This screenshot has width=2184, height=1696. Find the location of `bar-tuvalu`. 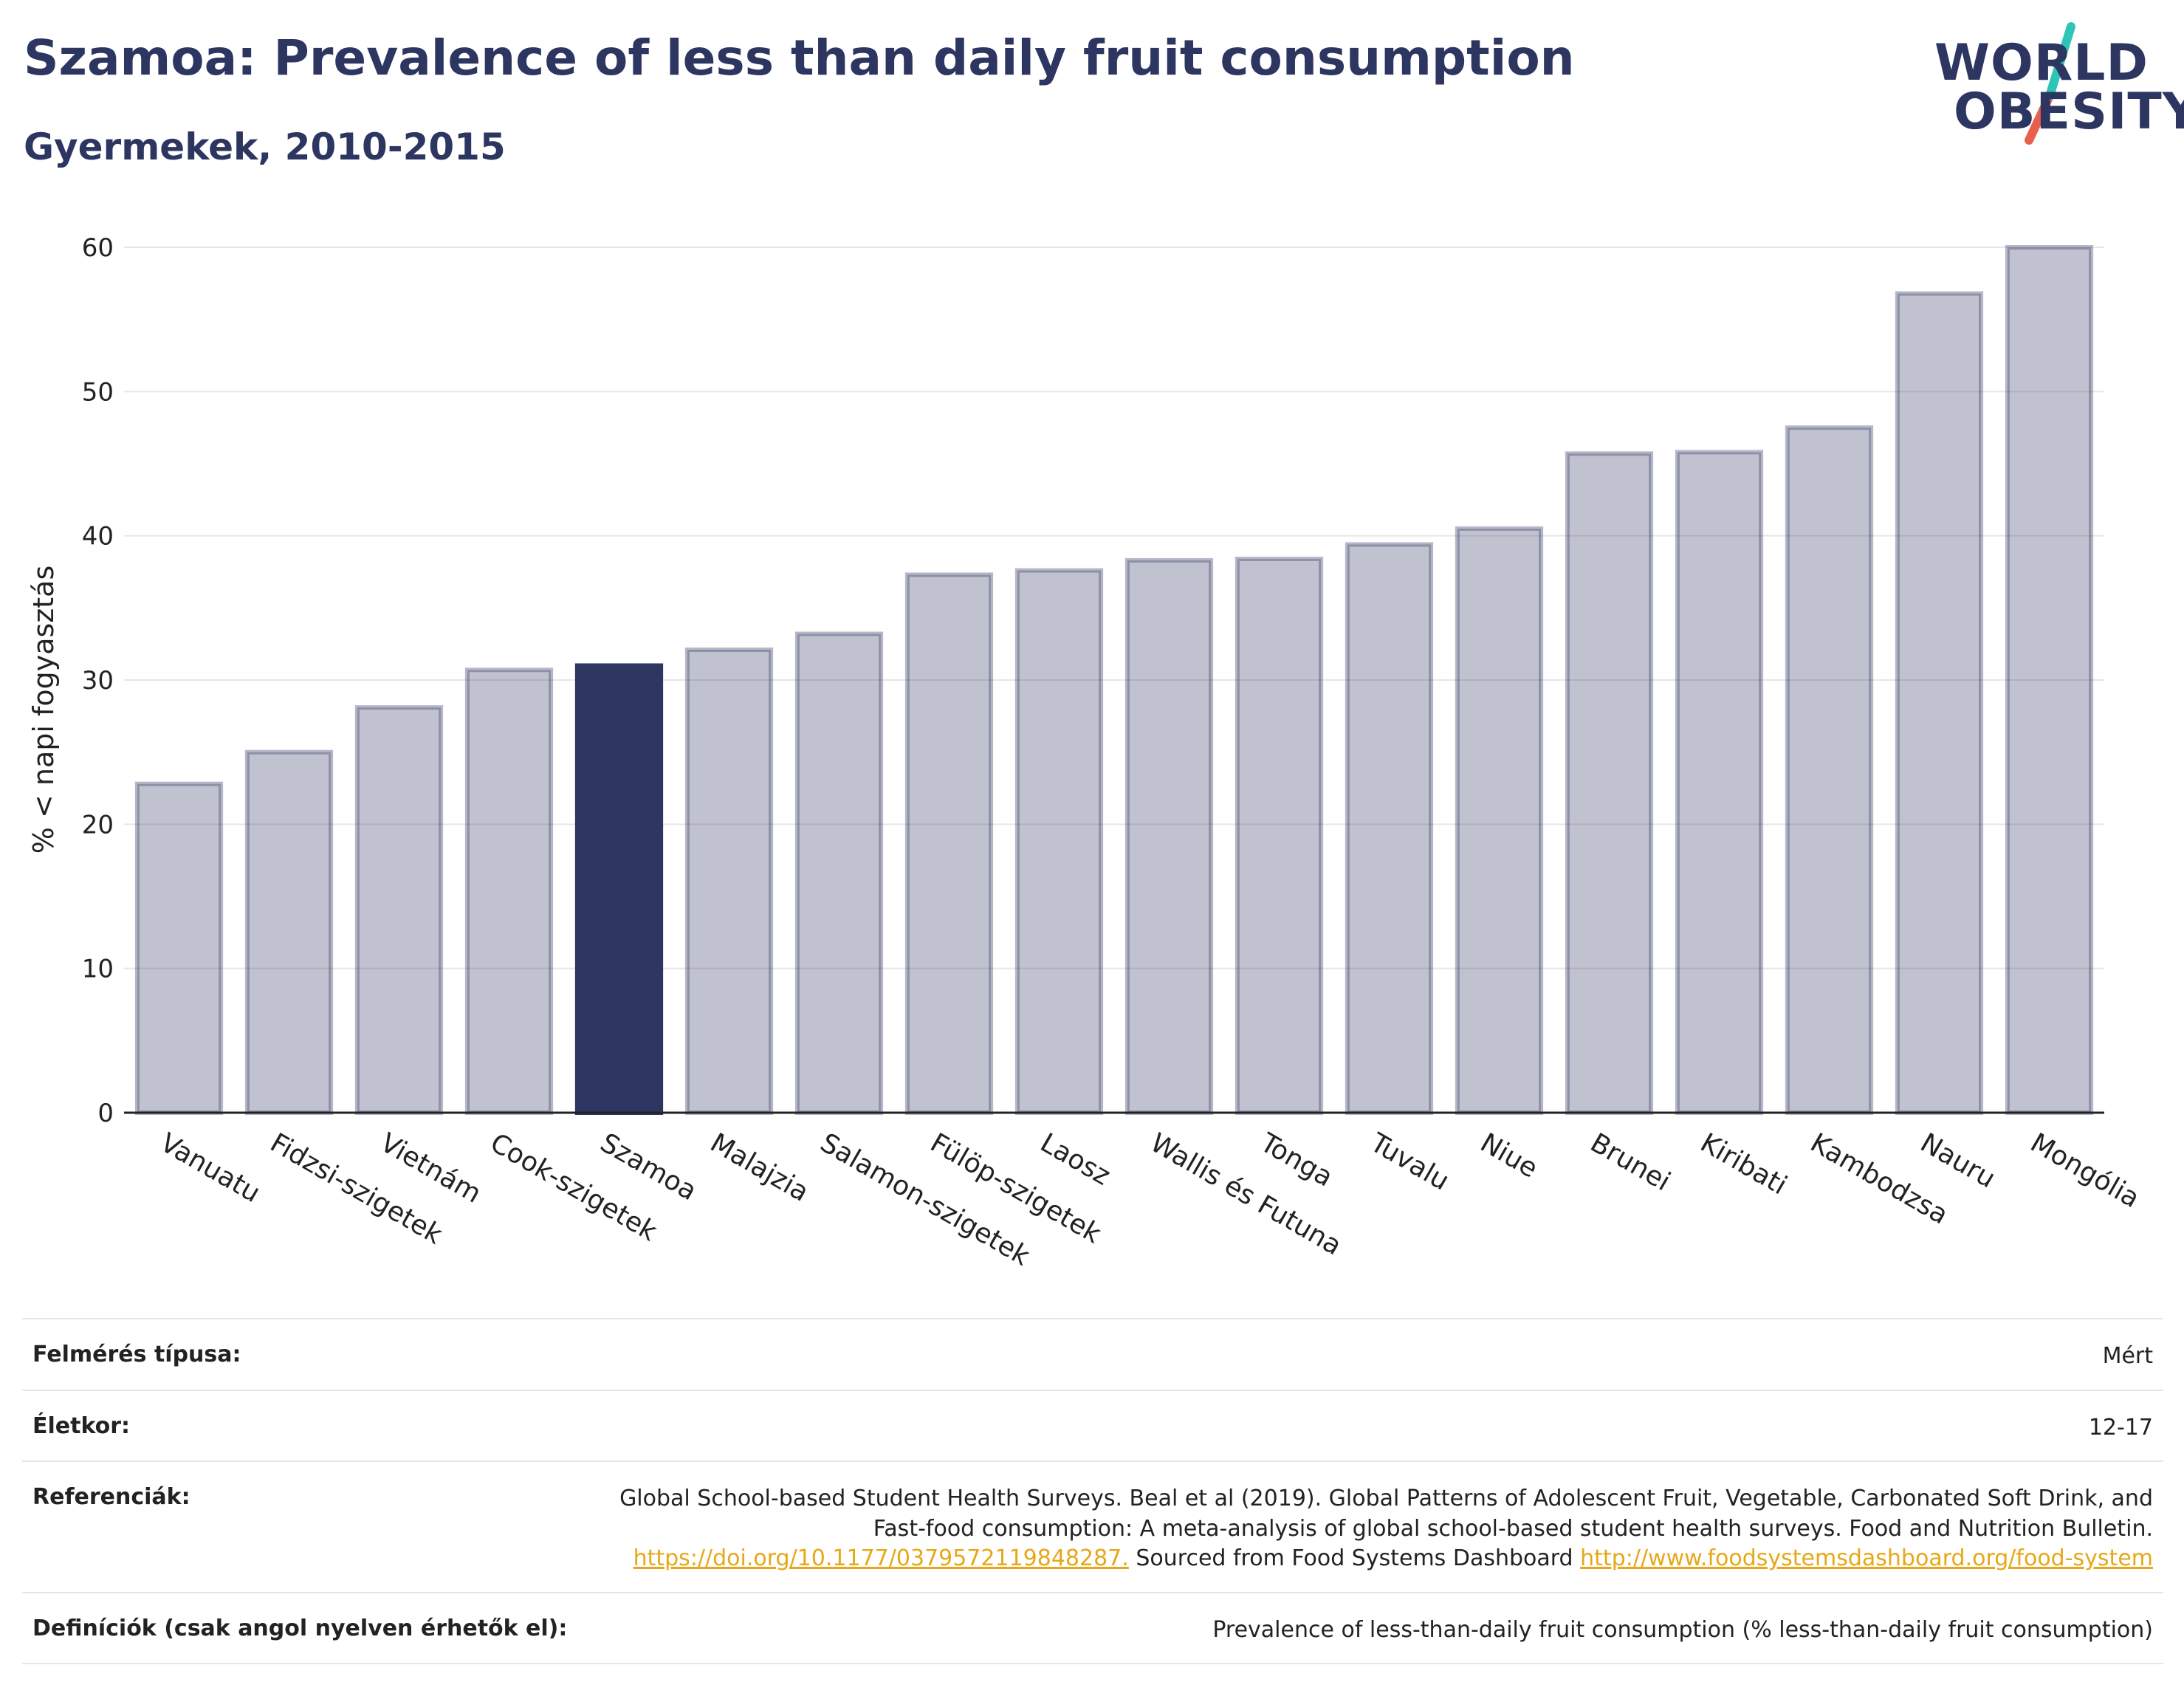

bar-tuvalu is located at coordinates (1390, 828).